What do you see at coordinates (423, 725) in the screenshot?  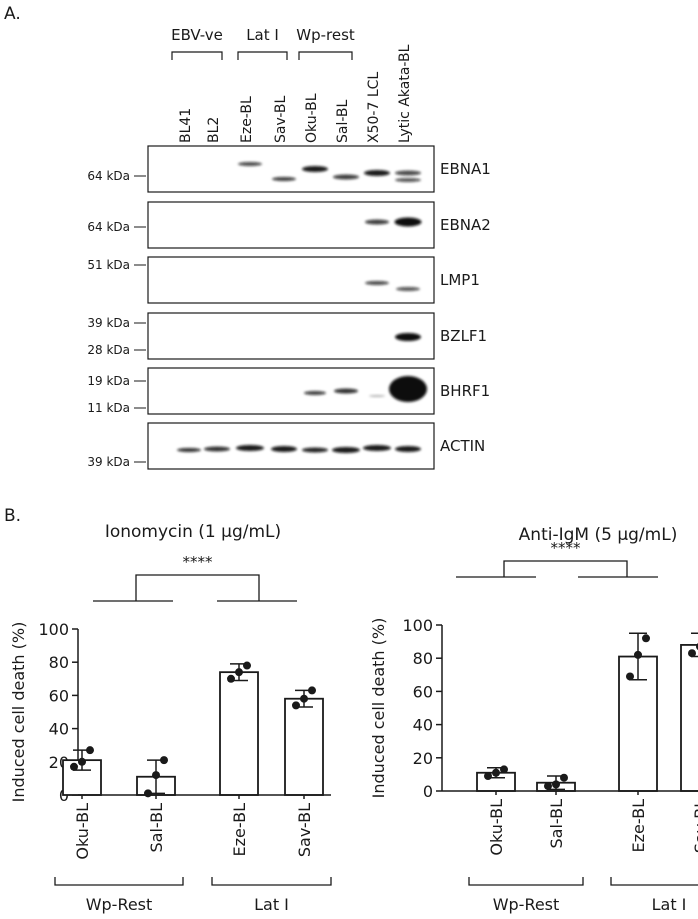 I see `y-tick-label: 40` at bounding box center [423, 725].